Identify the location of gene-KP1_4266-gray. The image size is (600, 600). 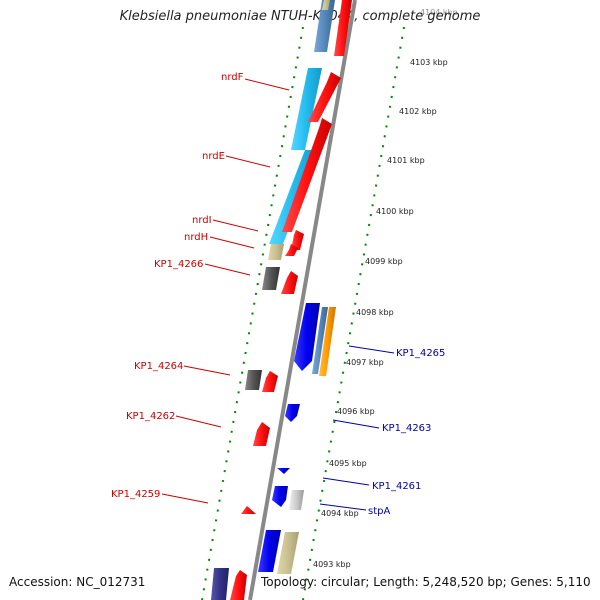
(271, 278).